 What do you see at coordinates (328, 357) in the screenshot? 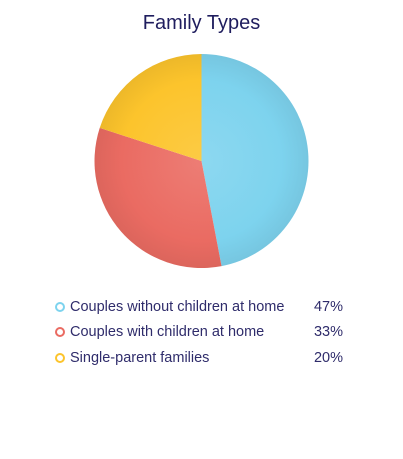
I see `legend-value: 20%` at bounding box center [328, 357].